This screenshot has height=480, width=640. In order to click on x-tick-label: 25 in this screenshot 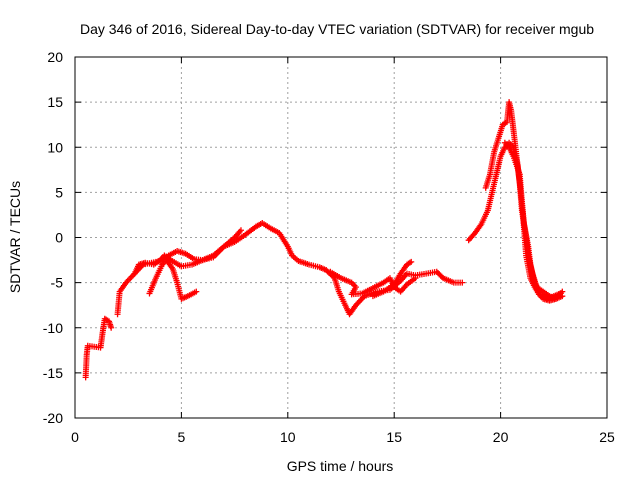, I will do `click(607, 437)`.